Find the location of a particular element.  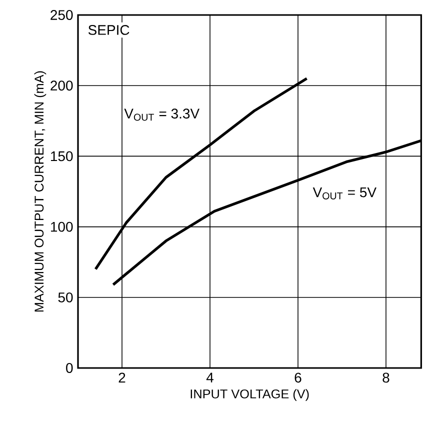

x-tick-label: 6 is located at coordinates (298, 377).